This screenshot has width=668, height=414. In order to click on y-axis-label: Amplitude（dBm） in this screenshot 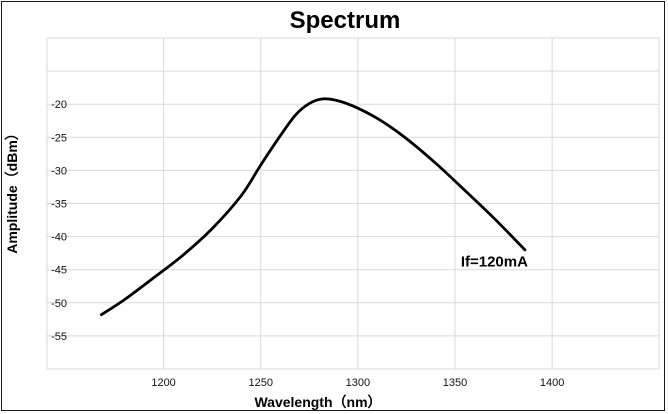, I will do `click(12, 190)`.